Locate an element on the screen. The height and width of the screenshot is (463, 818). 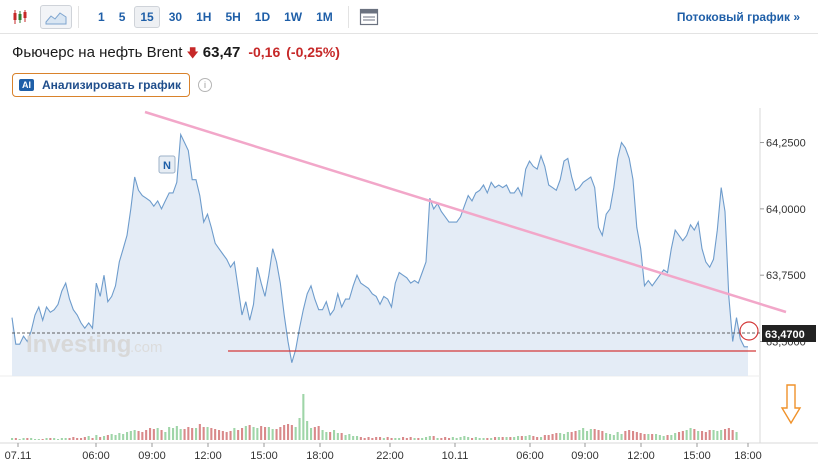
timeframe-button-1: 1 is located at coordinates (101, 16).